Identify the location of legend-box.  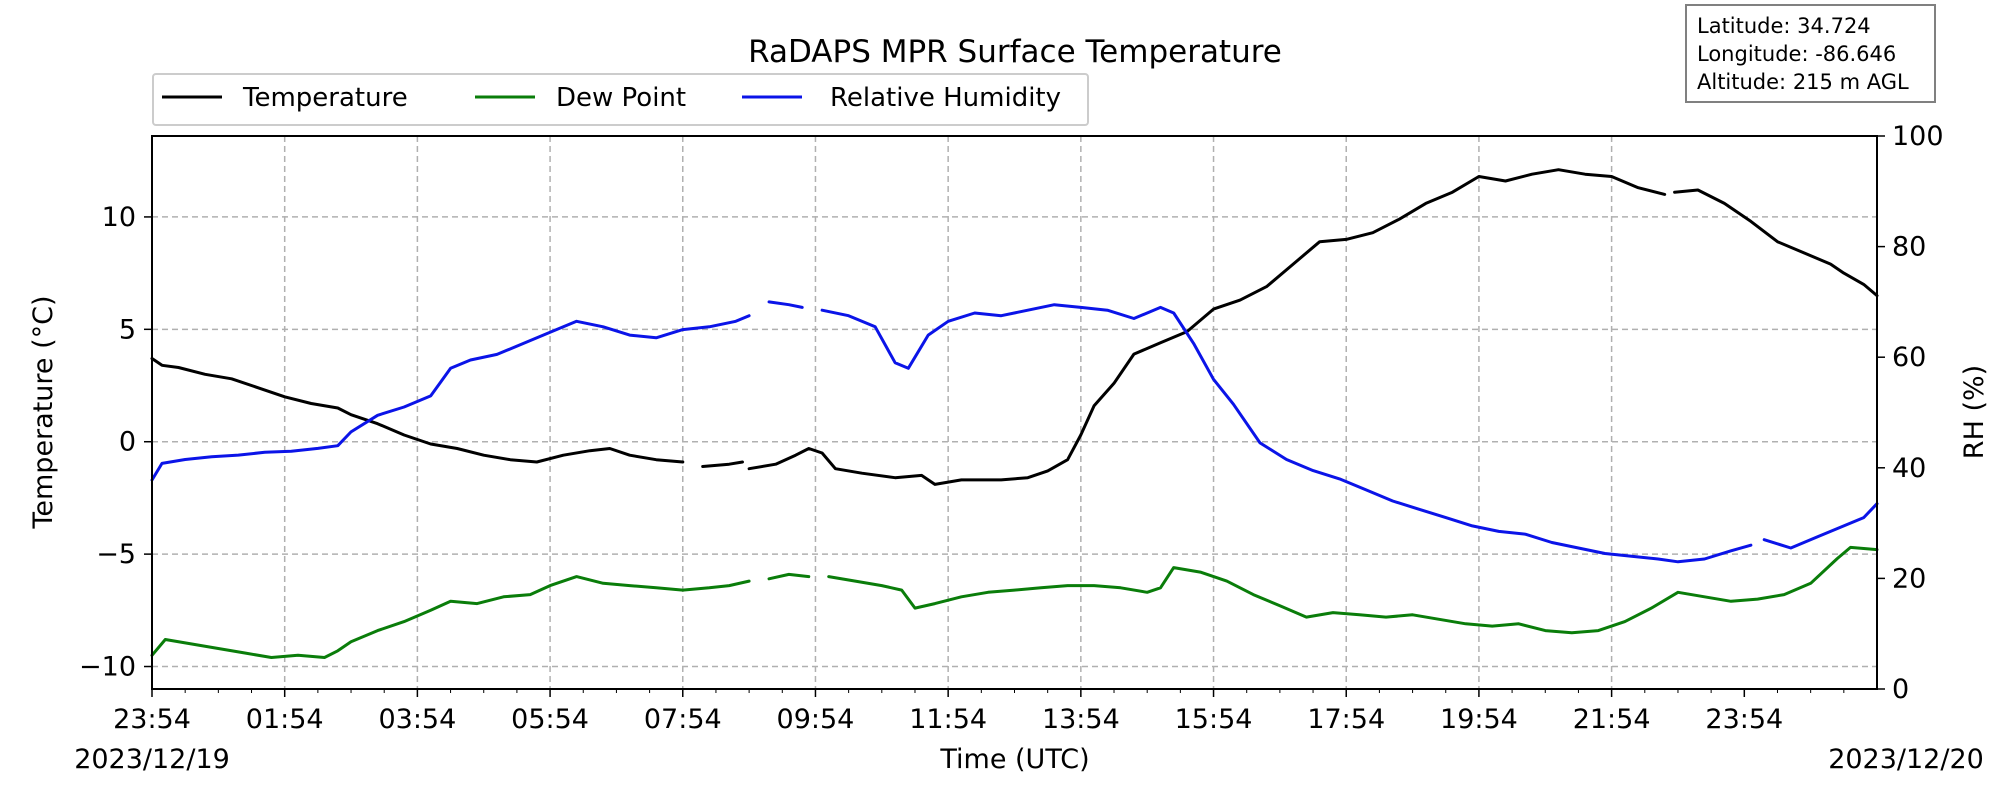
(620, 99).